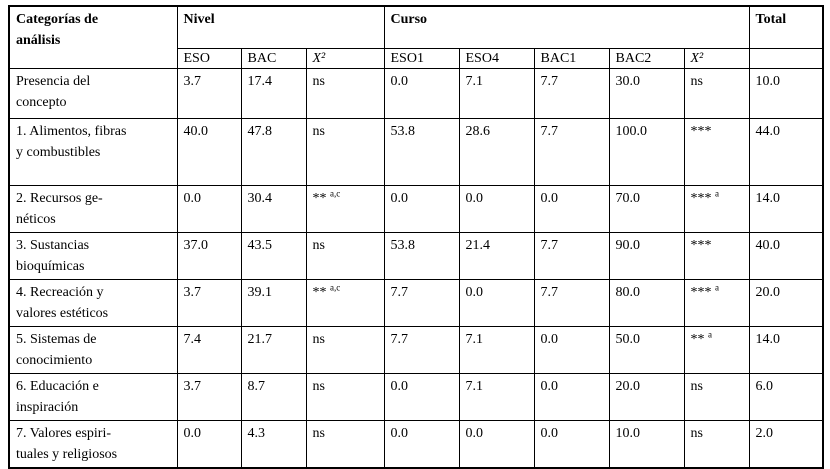 The height and width of the screenshot is (469, 830). What do you see at coordinates (273, 396) in the screenshot?
I see `value-cell: 8.7` at bounding box center [273, 396].